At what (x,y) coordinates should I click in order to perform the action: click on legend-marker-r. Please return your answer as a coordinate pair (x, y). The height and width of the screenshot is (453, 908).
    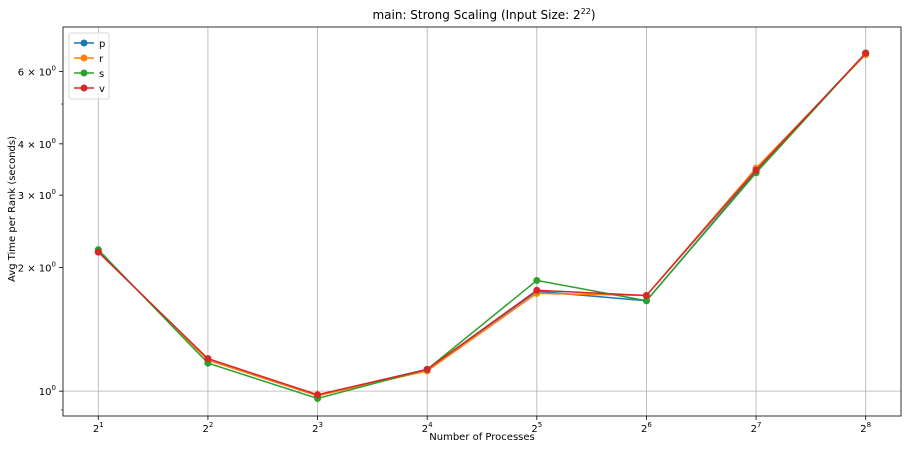
    Looking at the image, I should click on (84, 58).